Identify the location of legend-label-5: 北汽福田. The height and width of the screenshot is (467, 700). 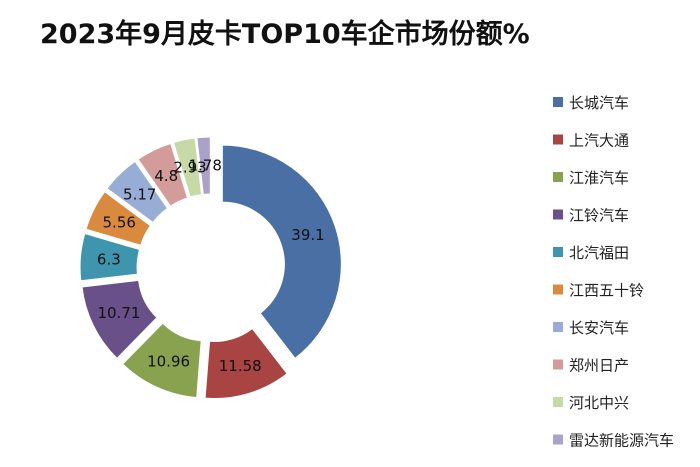
(599, 253).